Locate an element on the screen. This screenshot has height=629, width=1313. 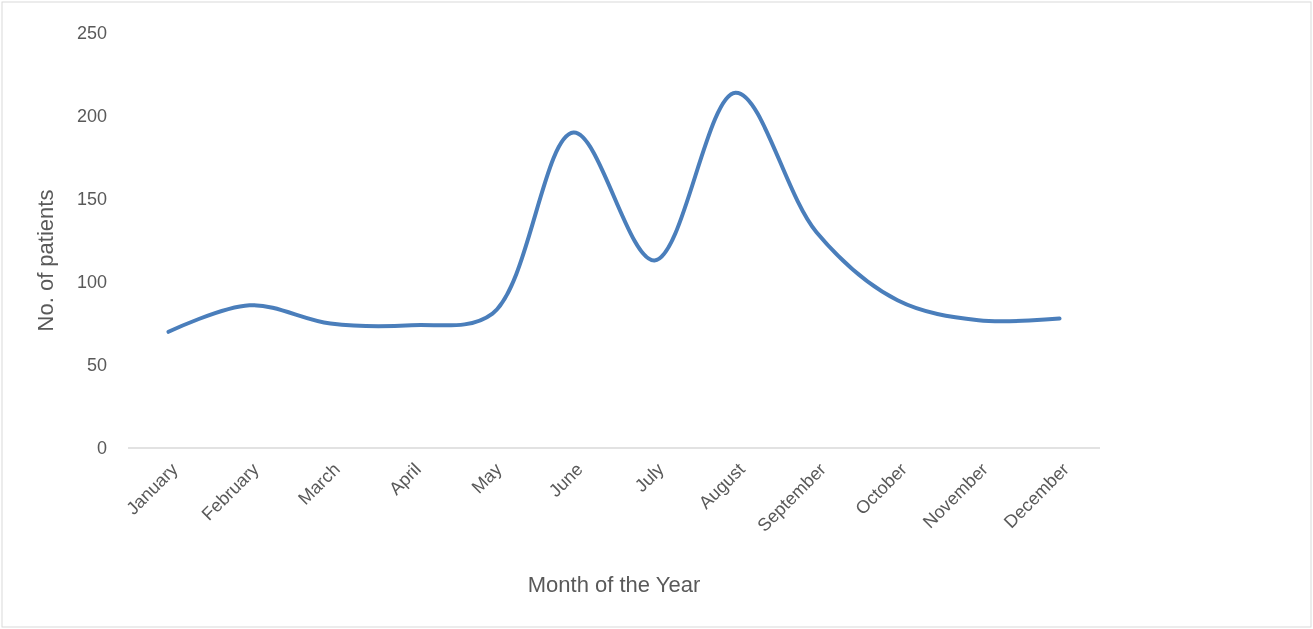
y-tick-label: 0 is located at coordinates (101, 448).